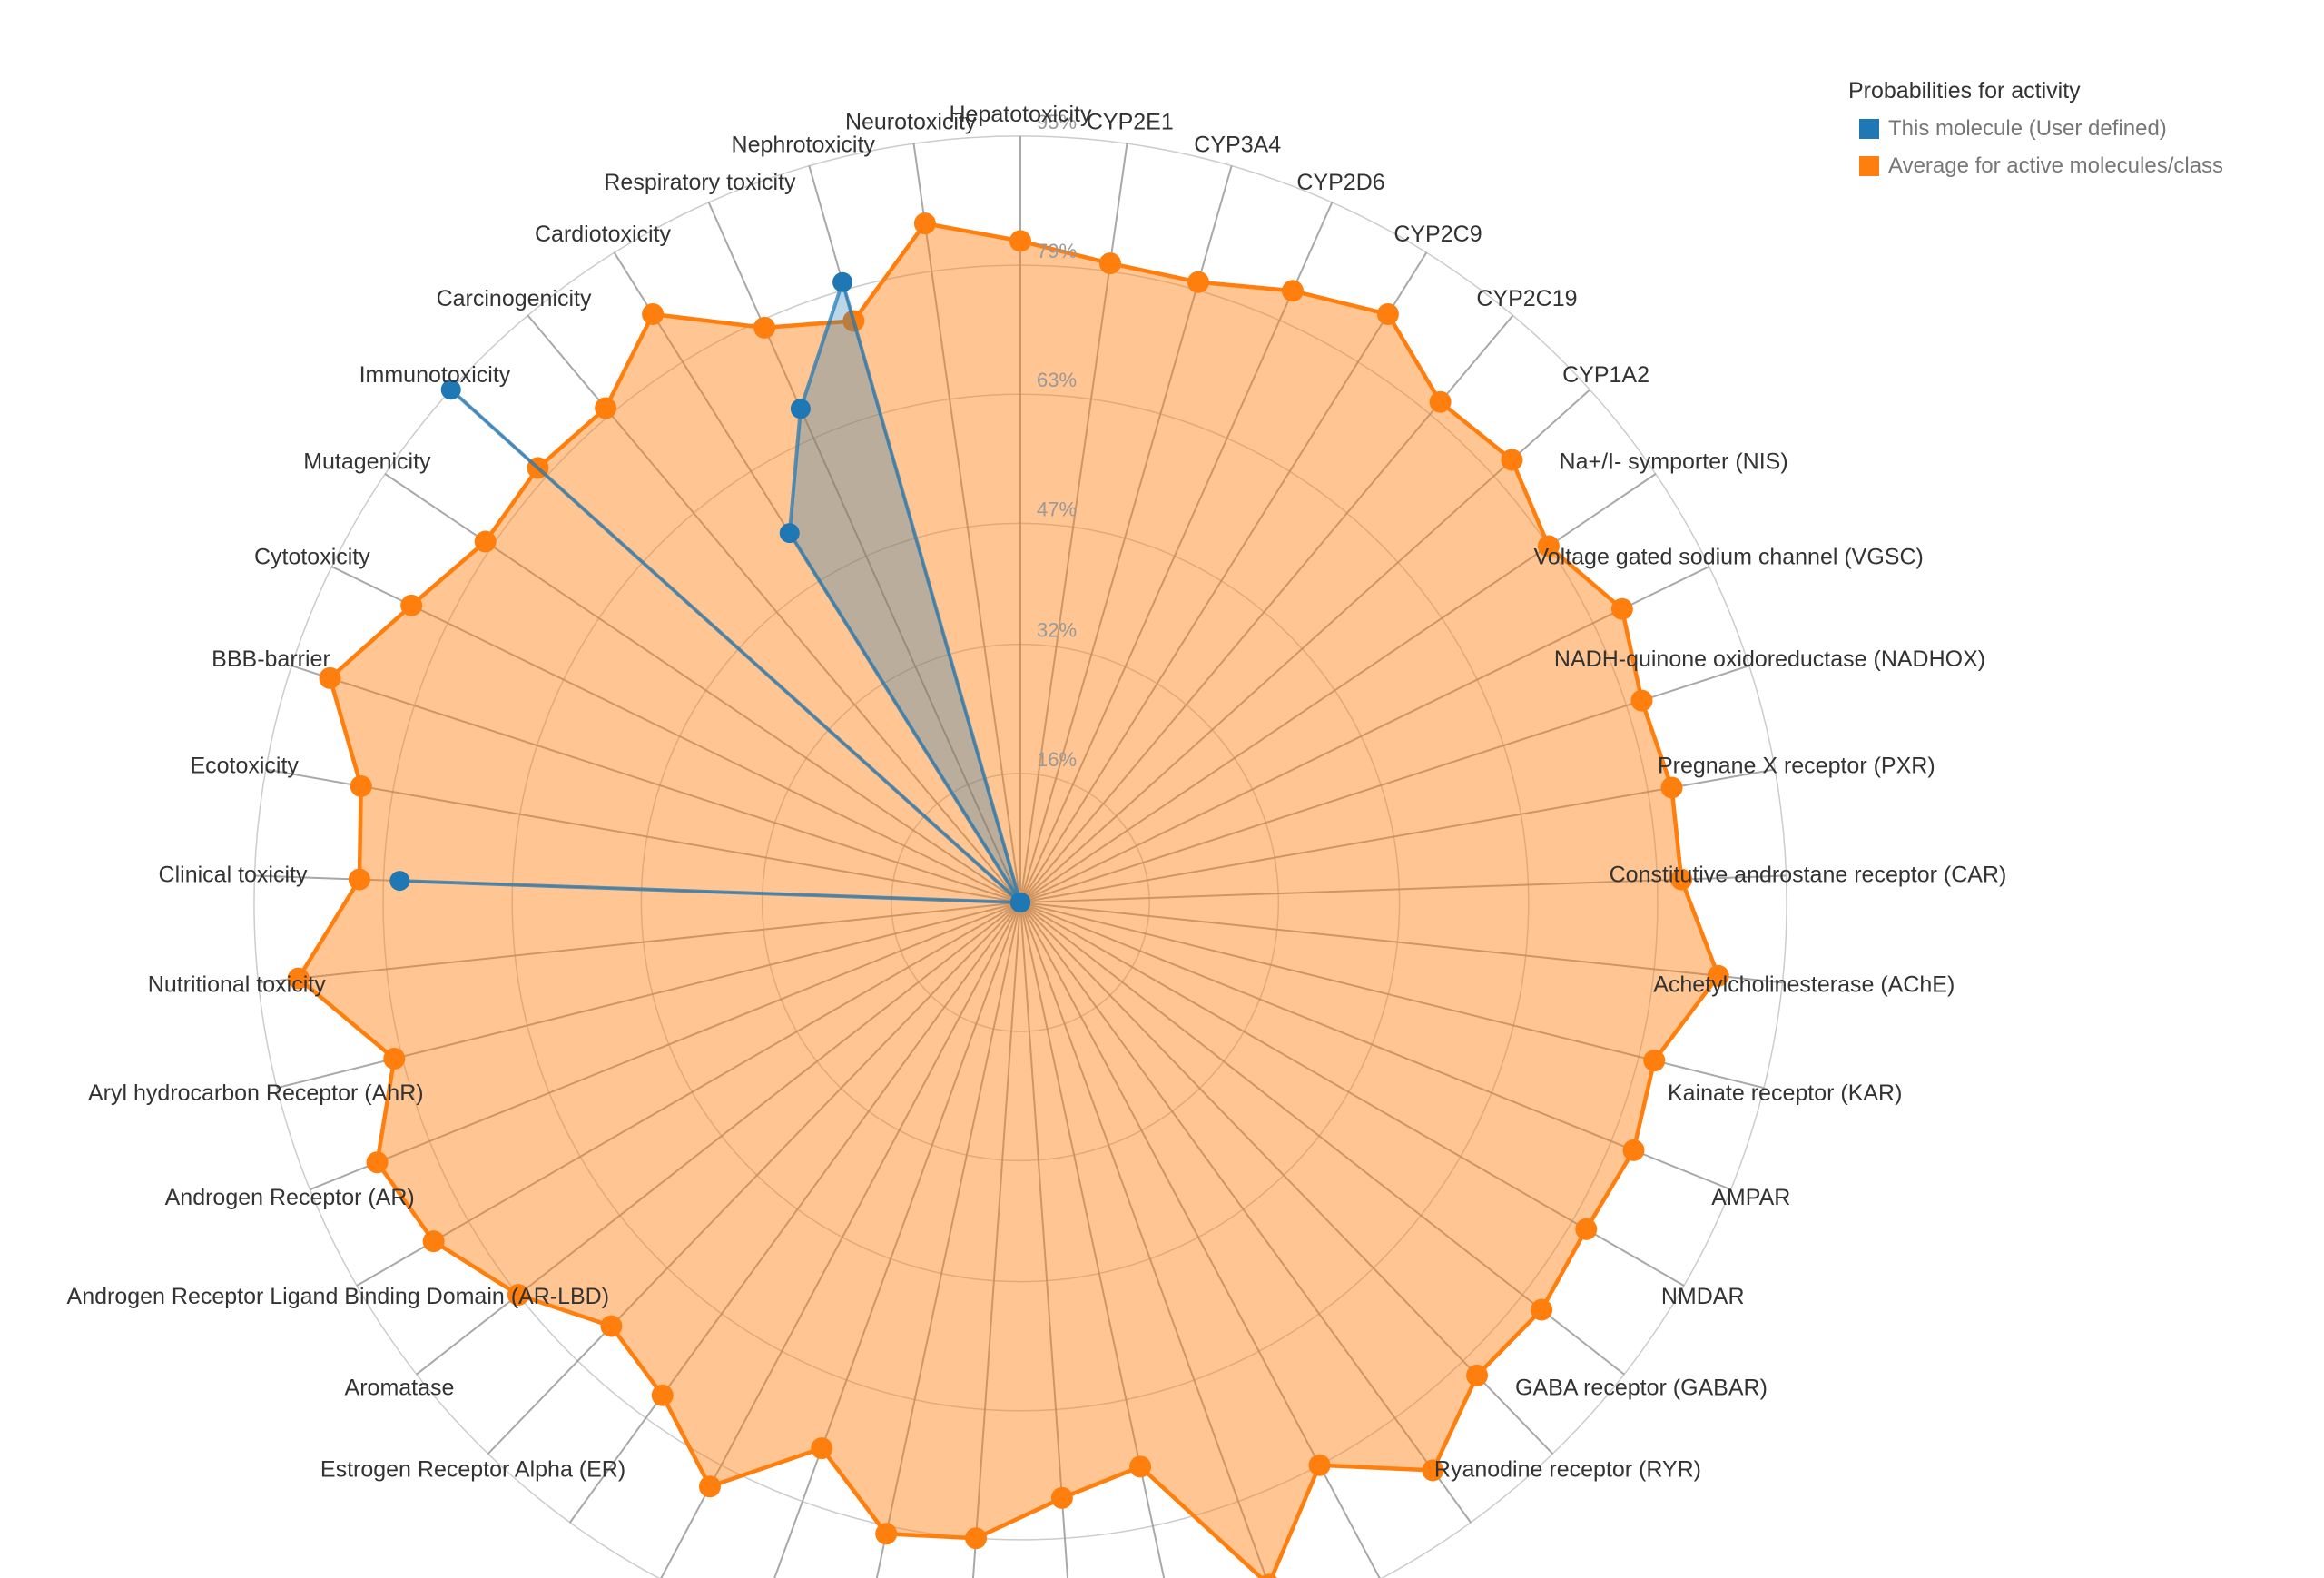 The width and height of the screenshot is (2324, 1578). What do you see at coordinates (233, 876) in the screenshot?
I see `axis-label: Clinical toxicity` at bounding box center [233, 876].